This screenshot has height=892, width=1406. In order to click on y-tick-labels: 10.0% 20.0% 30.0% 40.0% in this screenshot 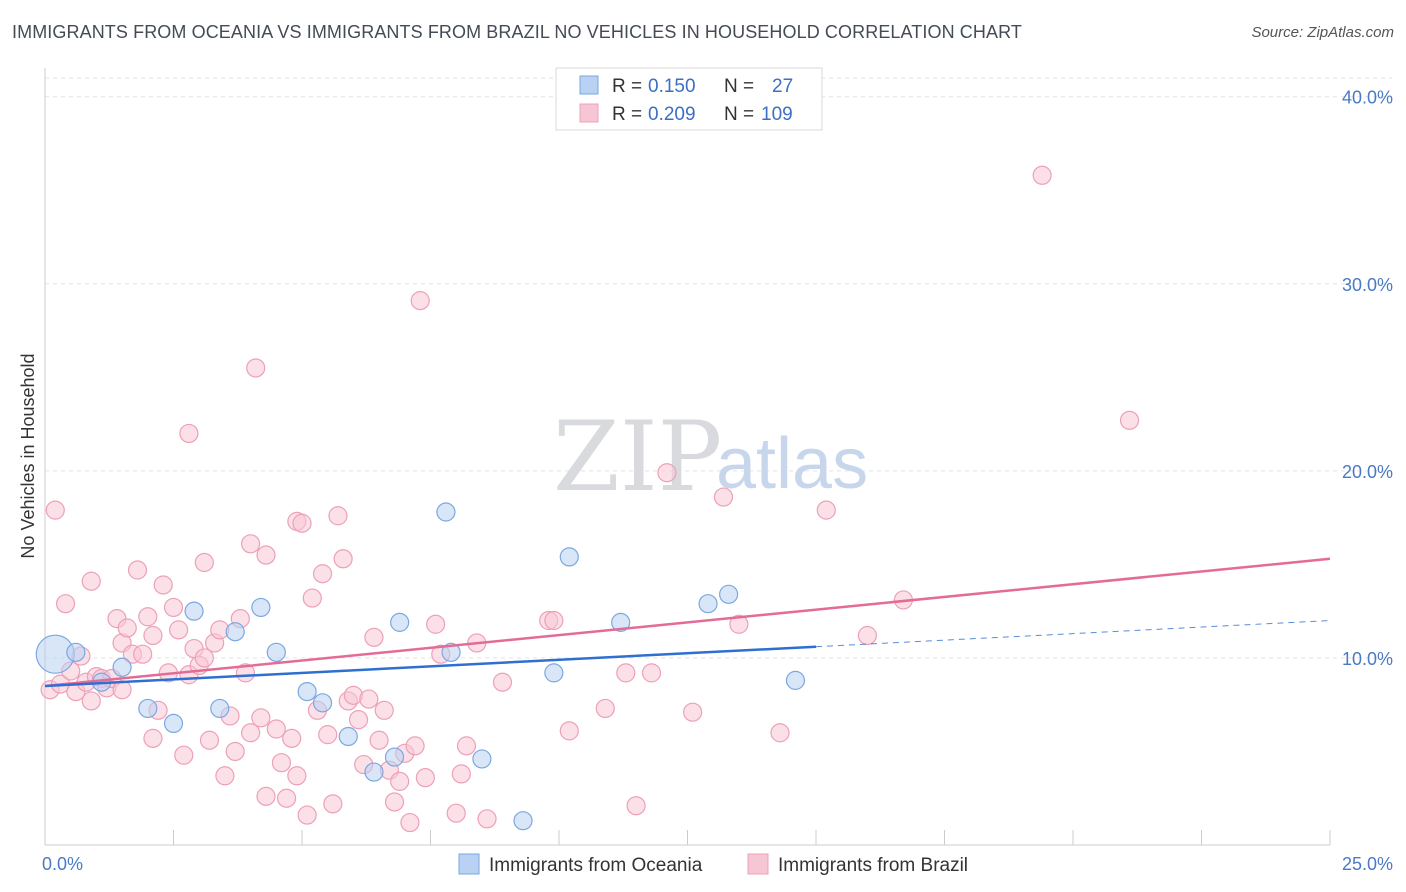, I will do `click(1367, 378)`.